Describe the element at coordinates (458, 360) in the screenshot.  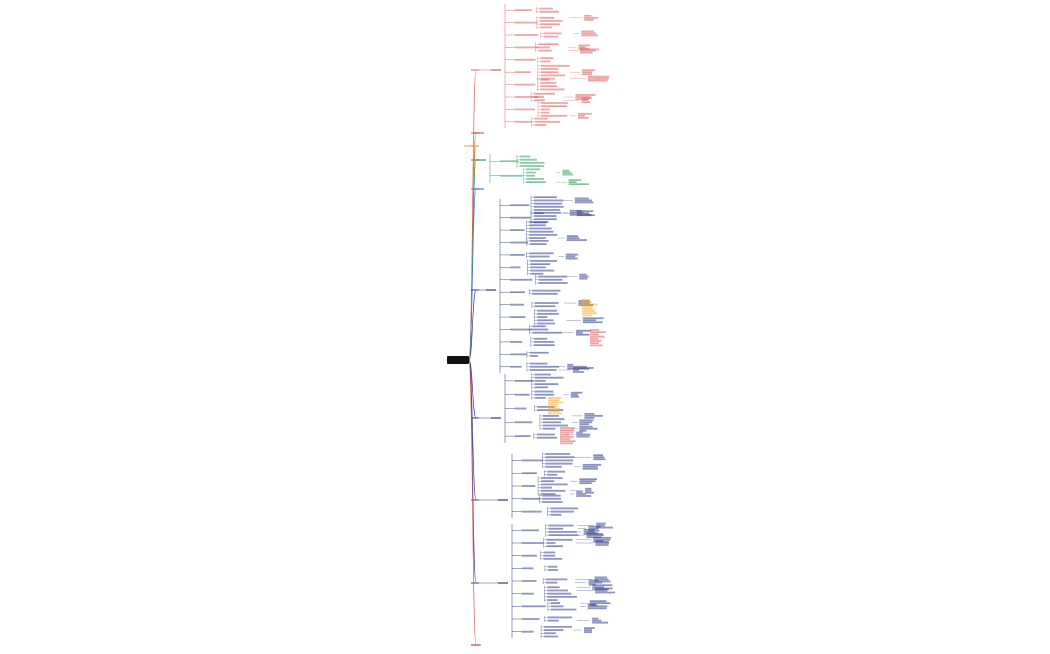
I see `root-node` at that location.